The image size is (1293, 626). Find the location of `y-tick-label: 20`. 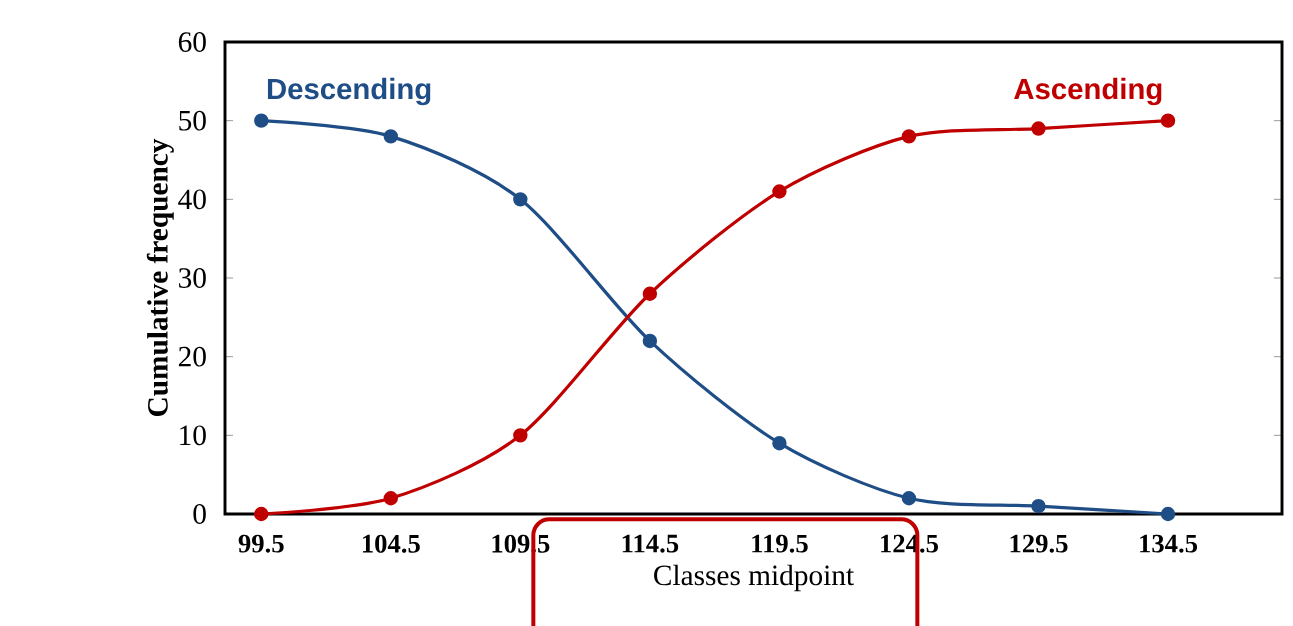

y-tick-label: 20 is located at coordinates (192, 356).